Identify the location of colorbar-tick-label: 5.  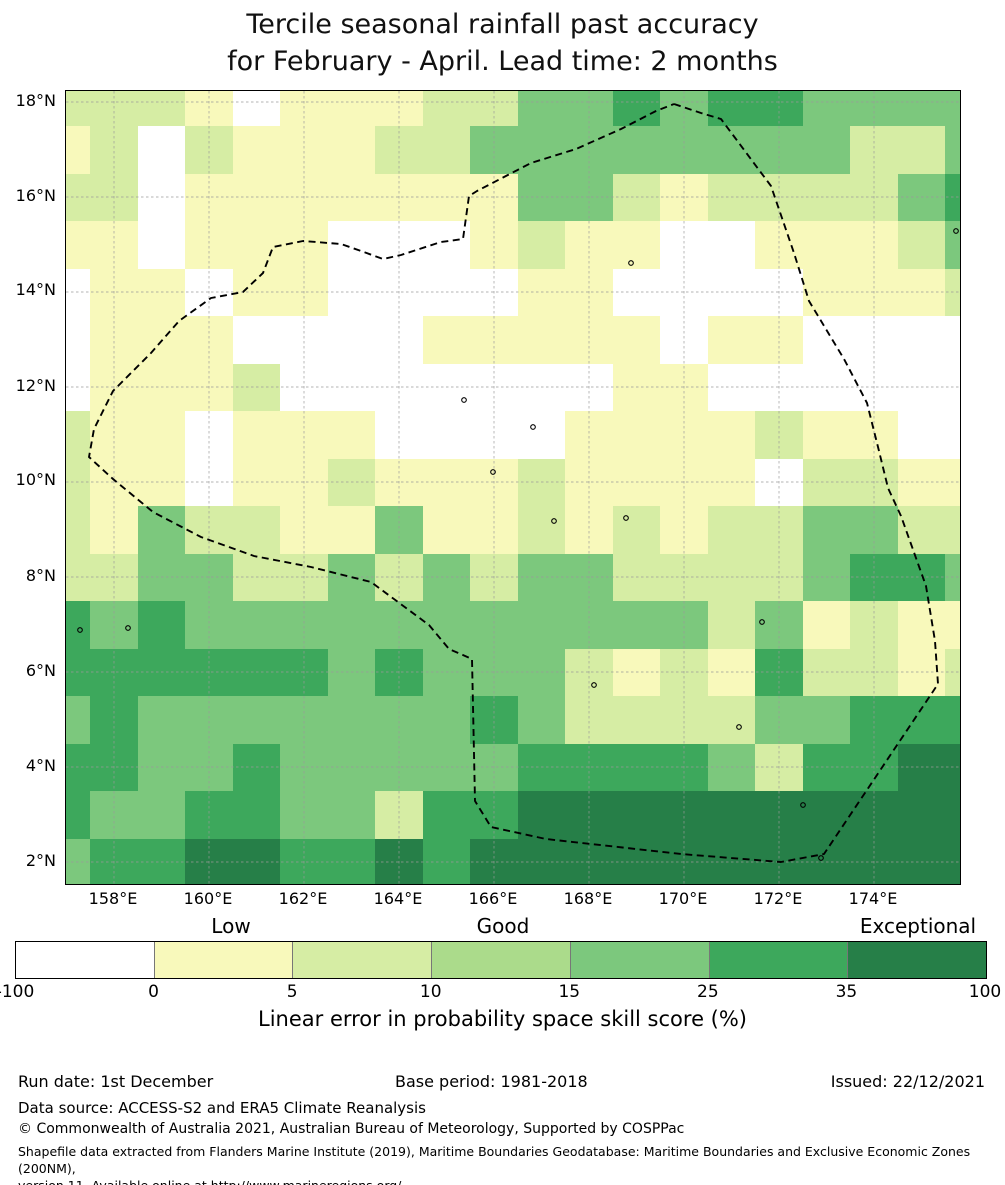
(292, 992).